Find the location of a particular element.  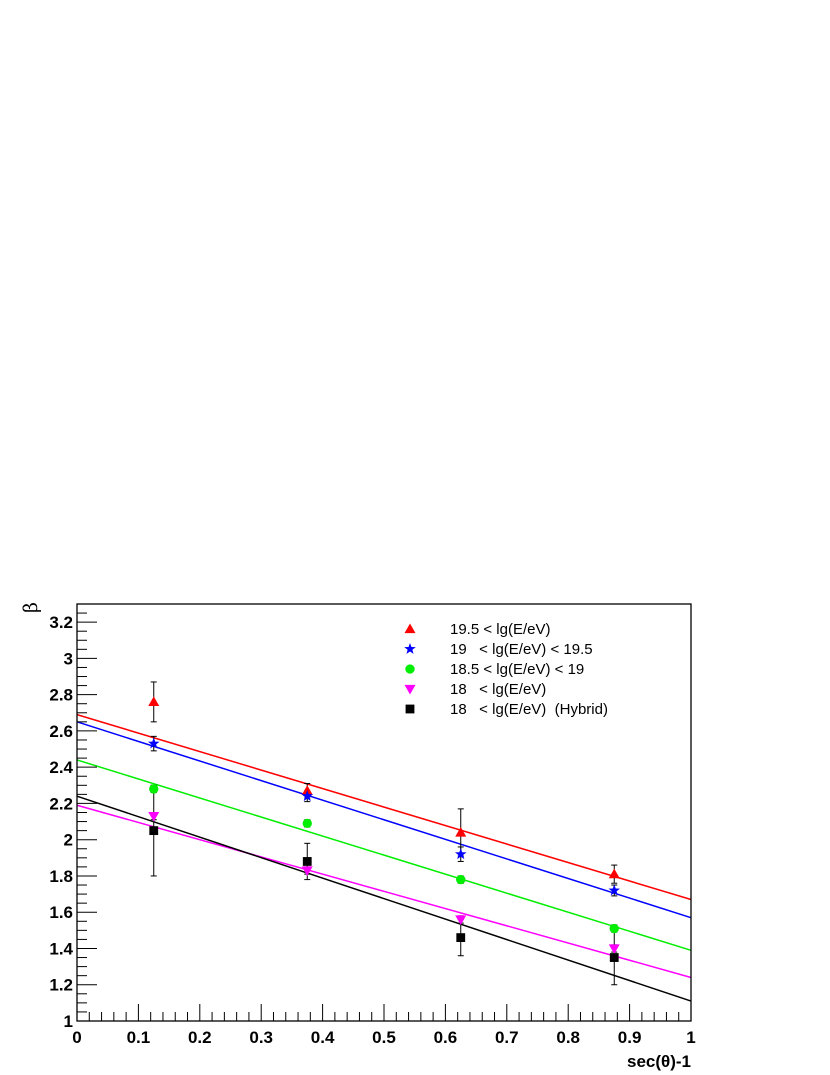

x-tick-label: 1 is located at coordinates (690, 1037).